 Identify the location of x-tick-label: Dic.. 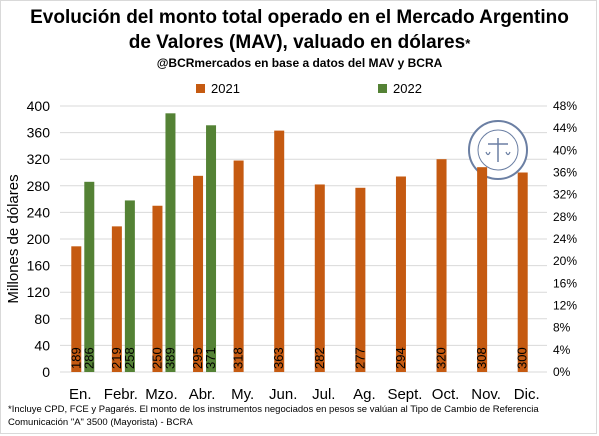
(527, 394).